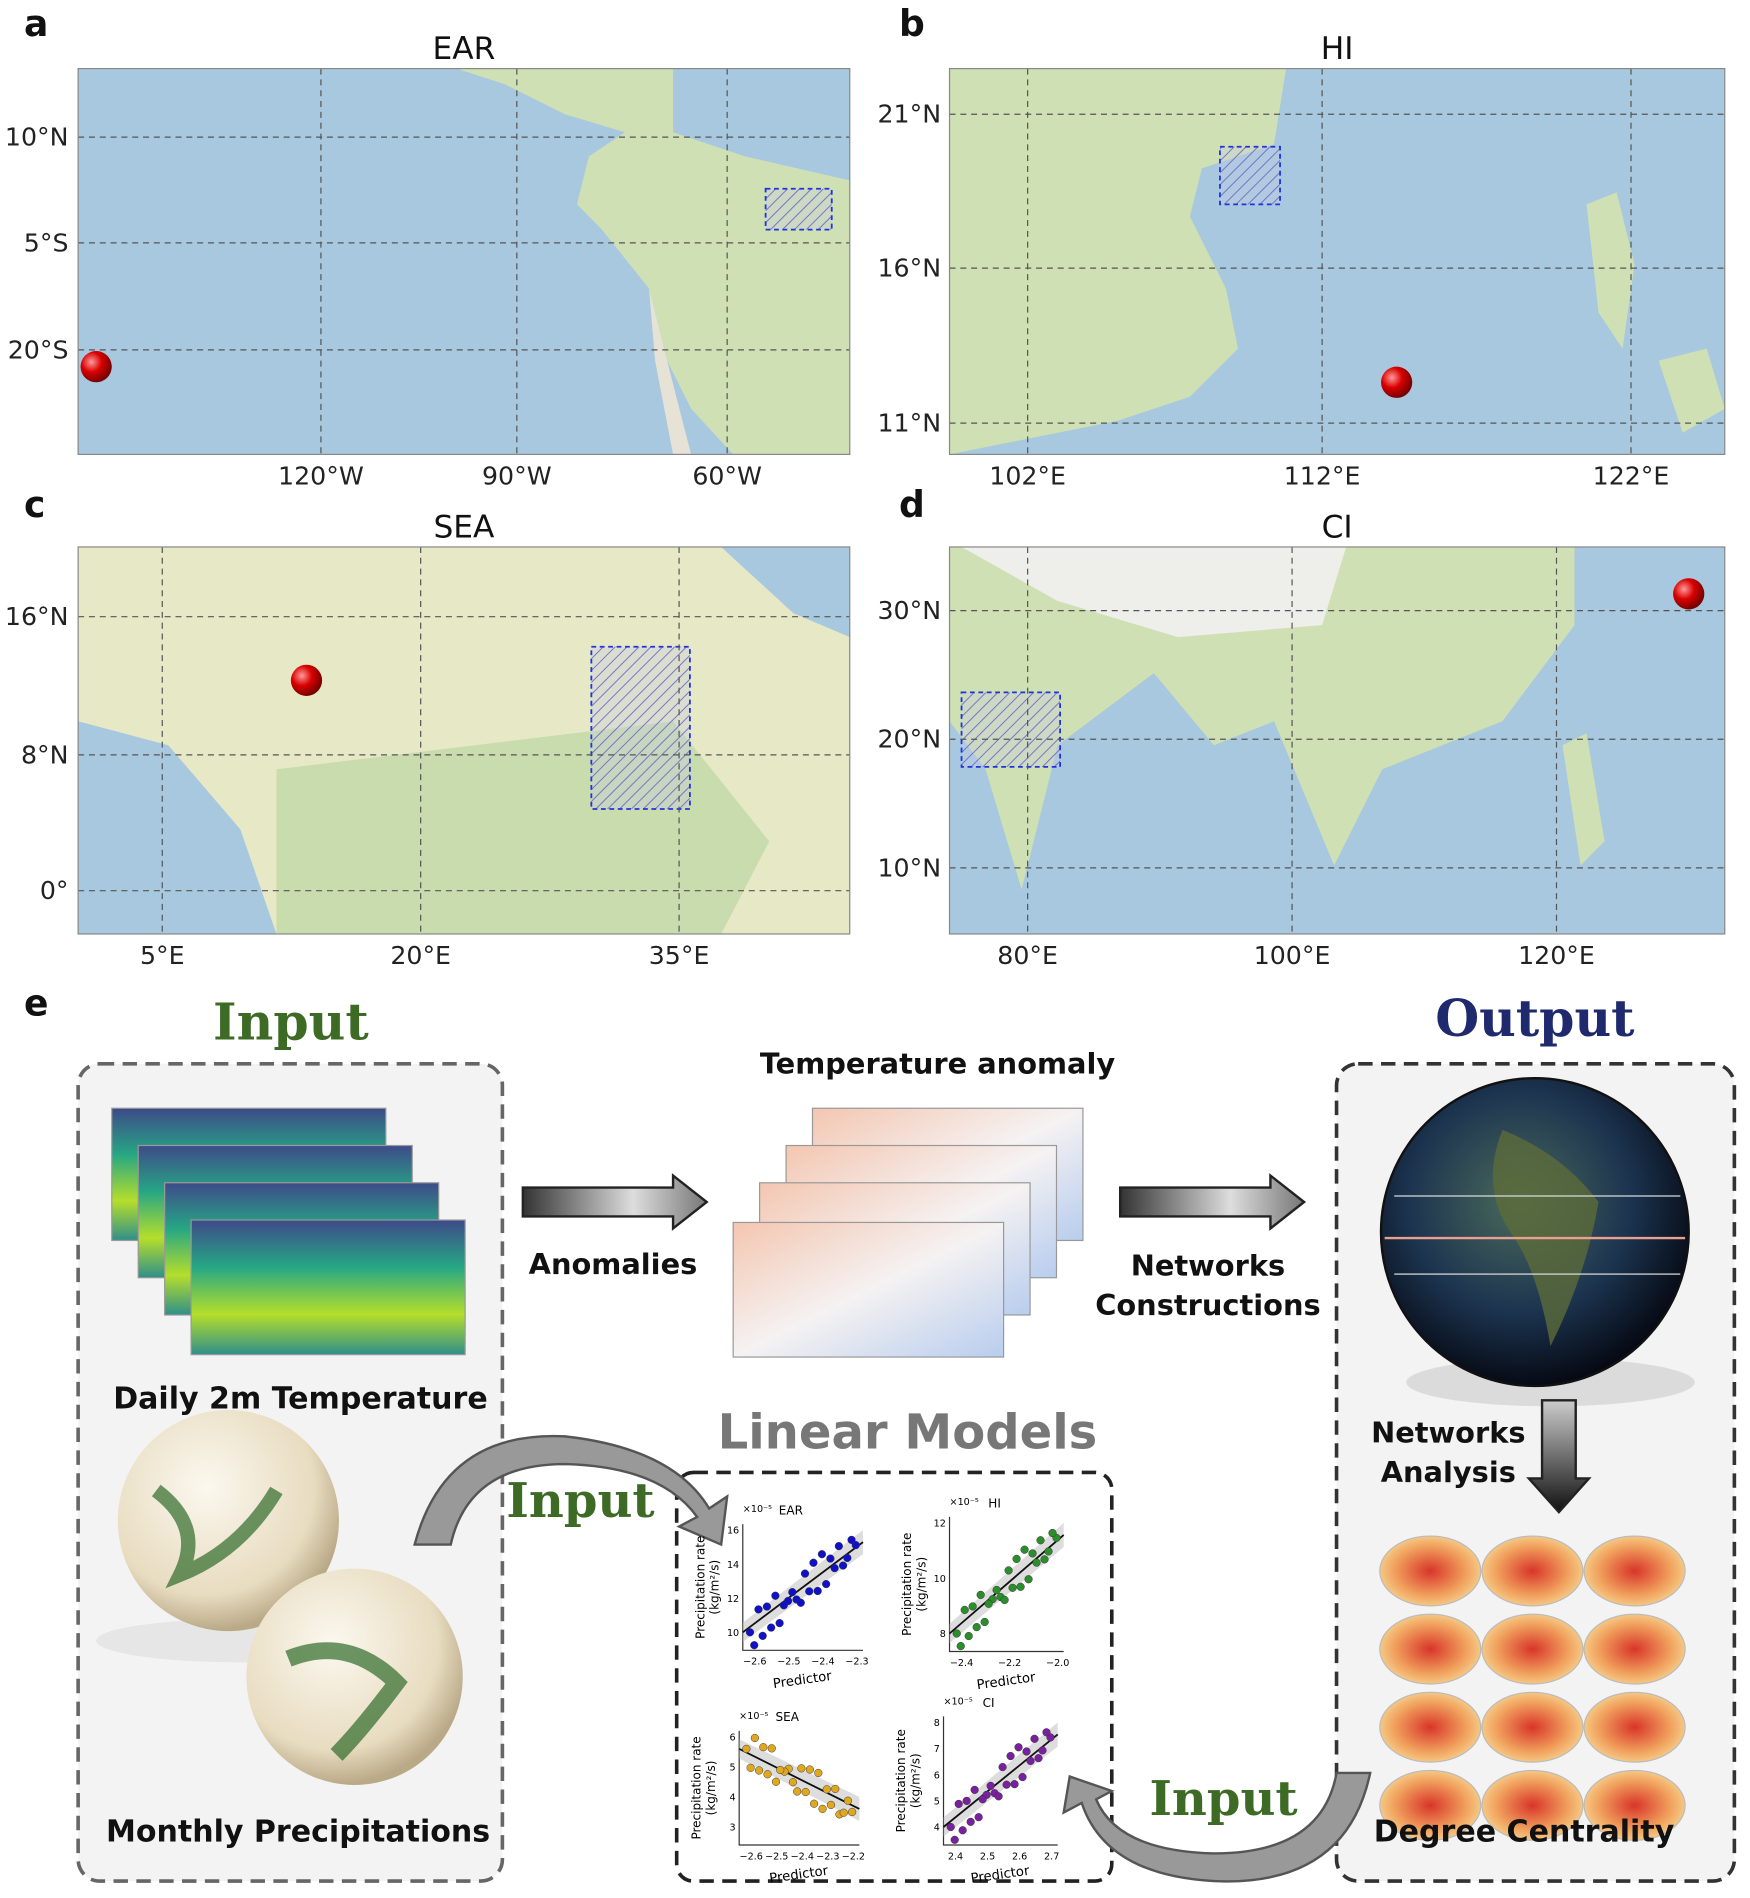  I want to click on confidence-band, so click(799, 1780).